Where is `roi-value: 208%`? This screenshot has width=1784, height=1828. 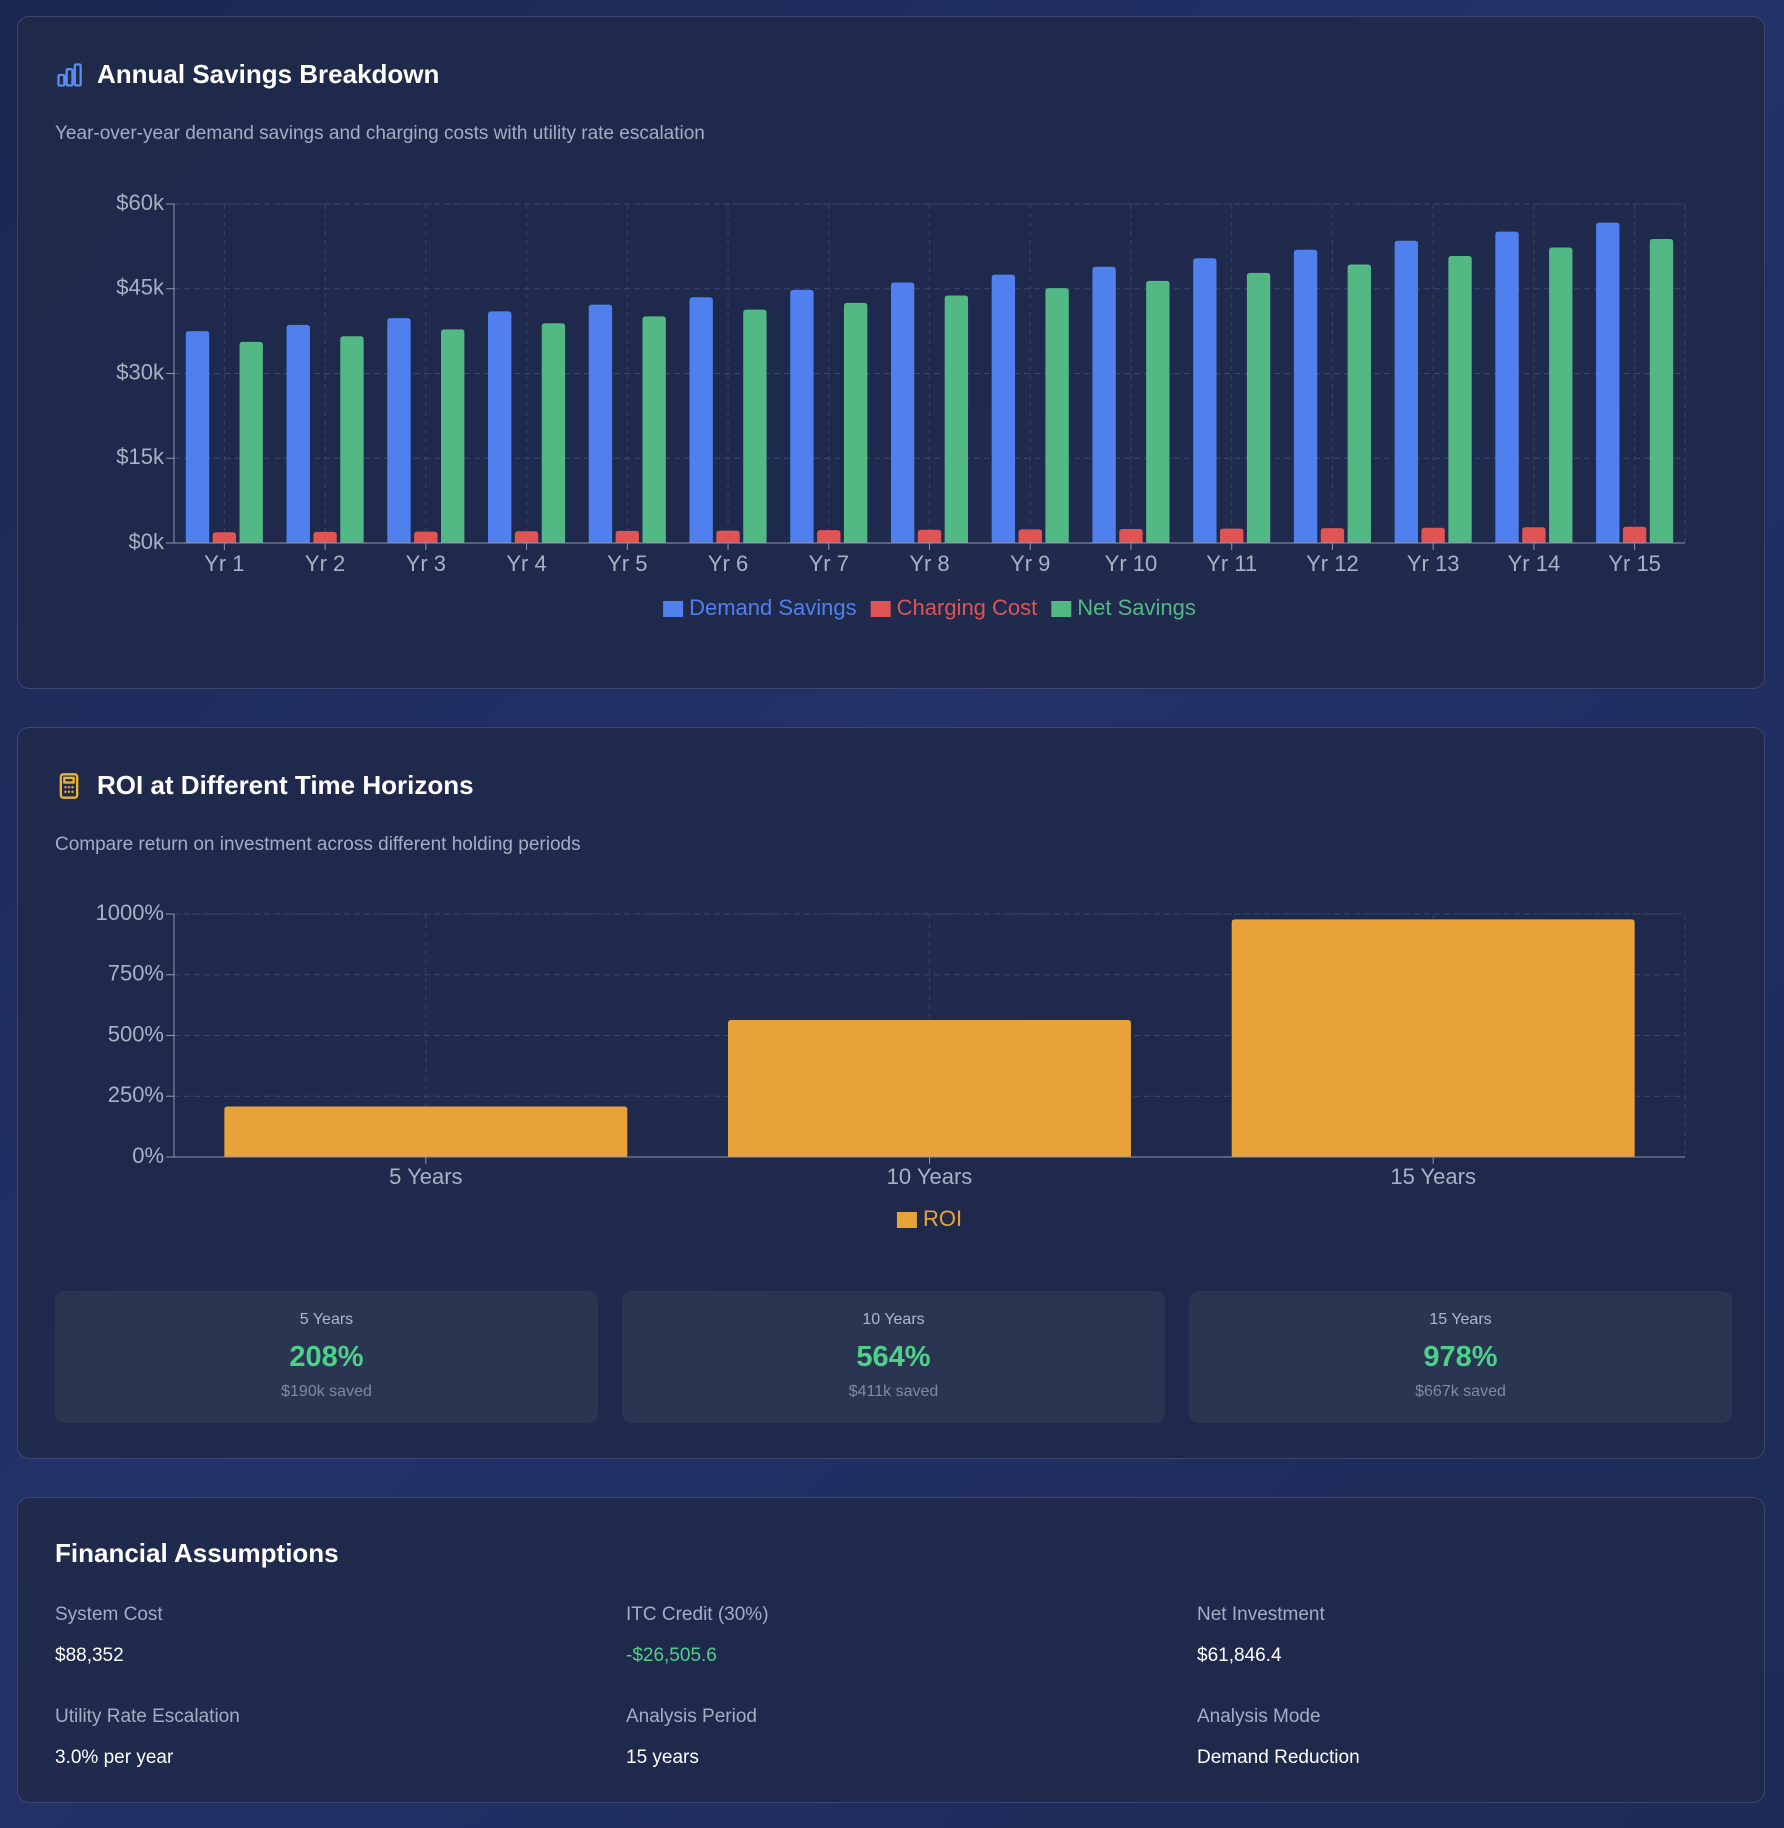
roi-value: 208% is located at coordinates (326, 1357).